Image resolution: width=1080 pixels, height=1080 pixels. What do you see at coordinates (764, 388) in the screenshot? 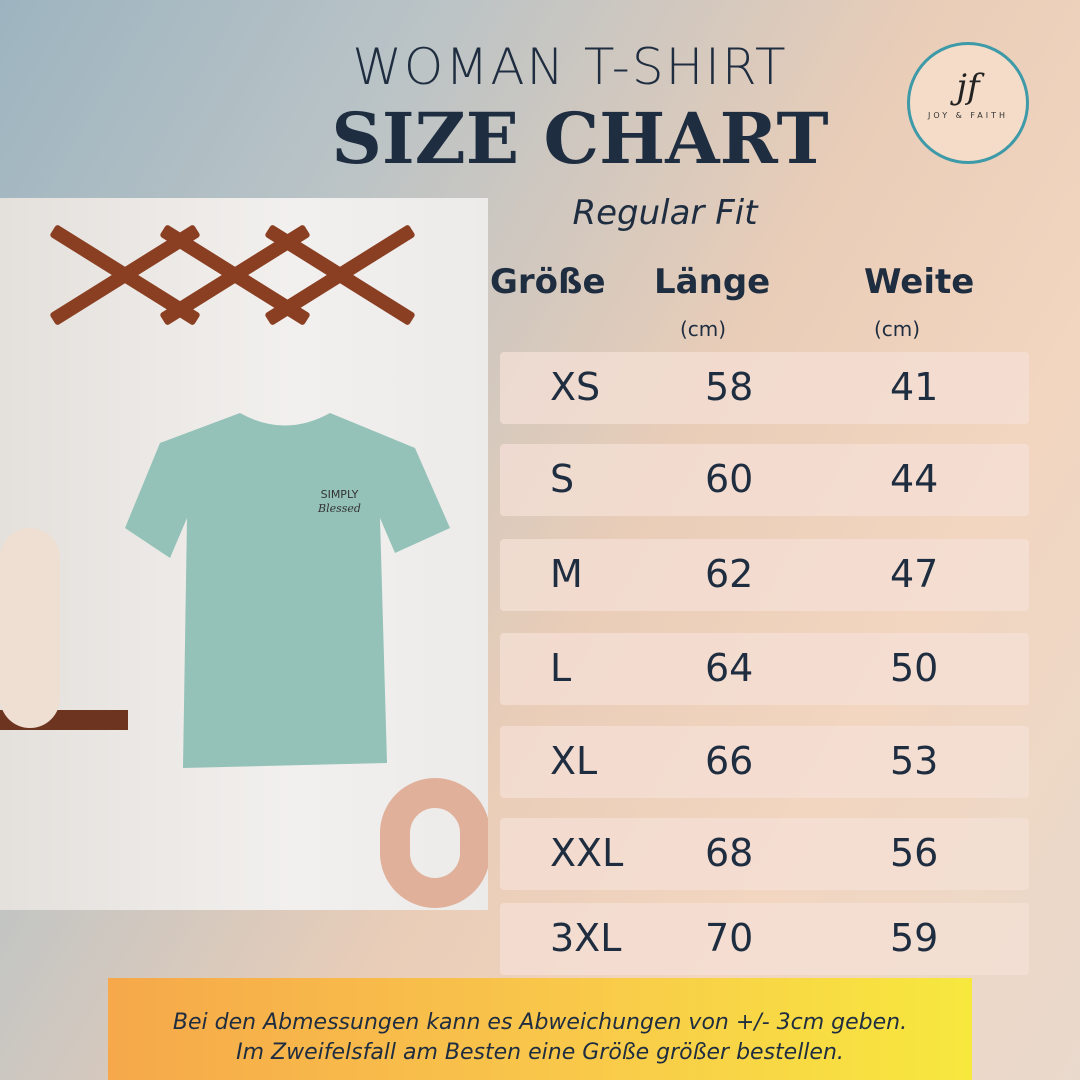
I see `size-row: XS 58 41` at bounding box center [764, 388].